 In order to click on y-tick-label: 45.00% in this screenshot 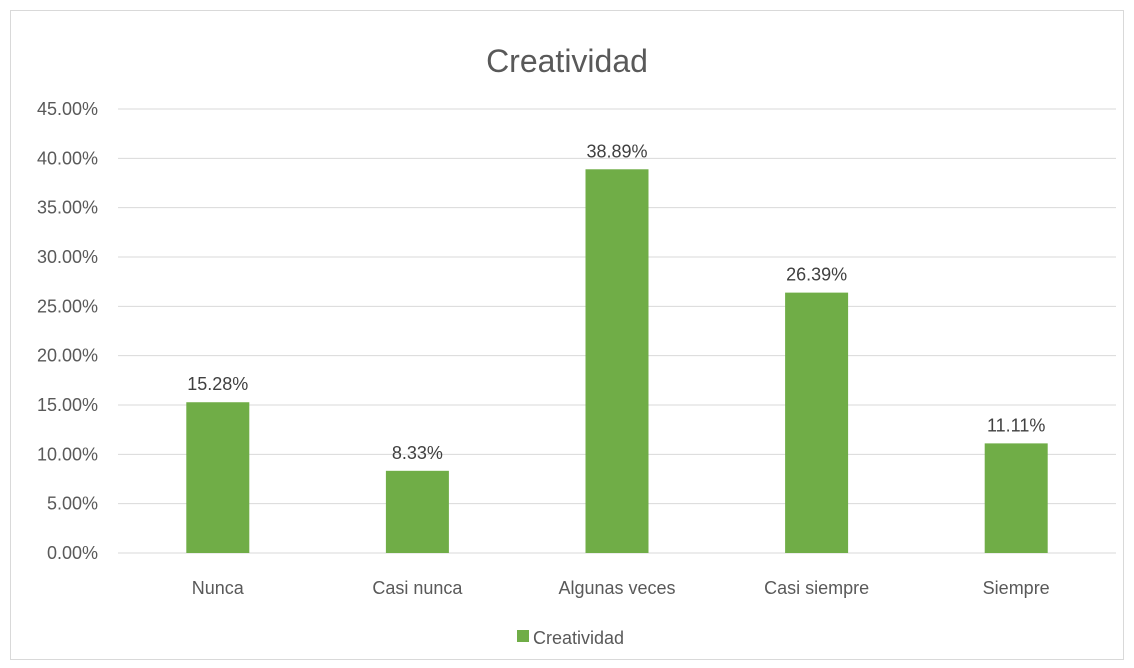, I will do `click(67, 109)`.